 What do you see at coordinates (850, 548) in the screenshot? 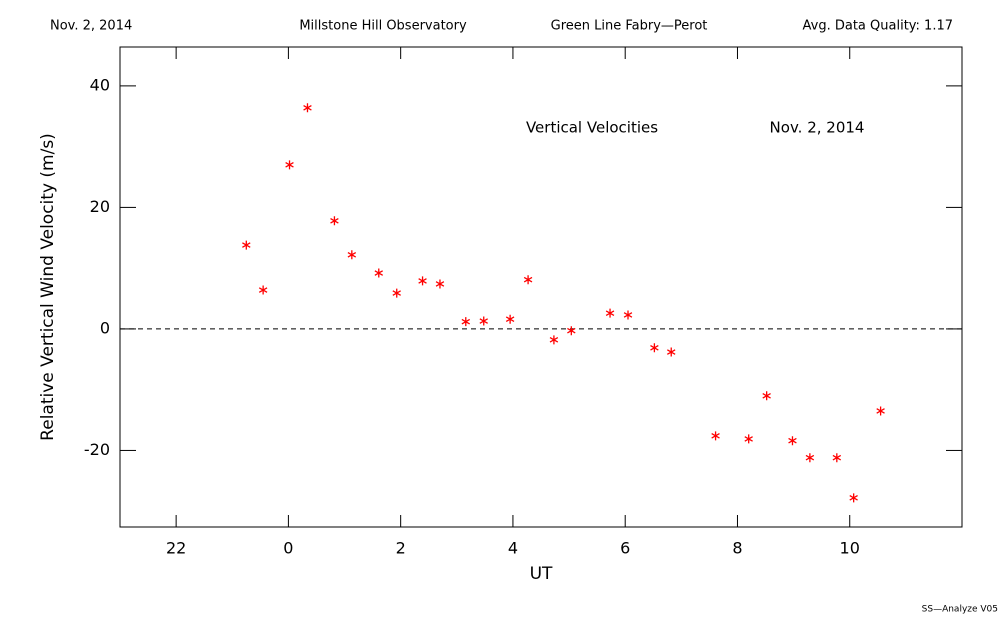
I see `x-tick-label: 10` at bounding box center [850, 548].